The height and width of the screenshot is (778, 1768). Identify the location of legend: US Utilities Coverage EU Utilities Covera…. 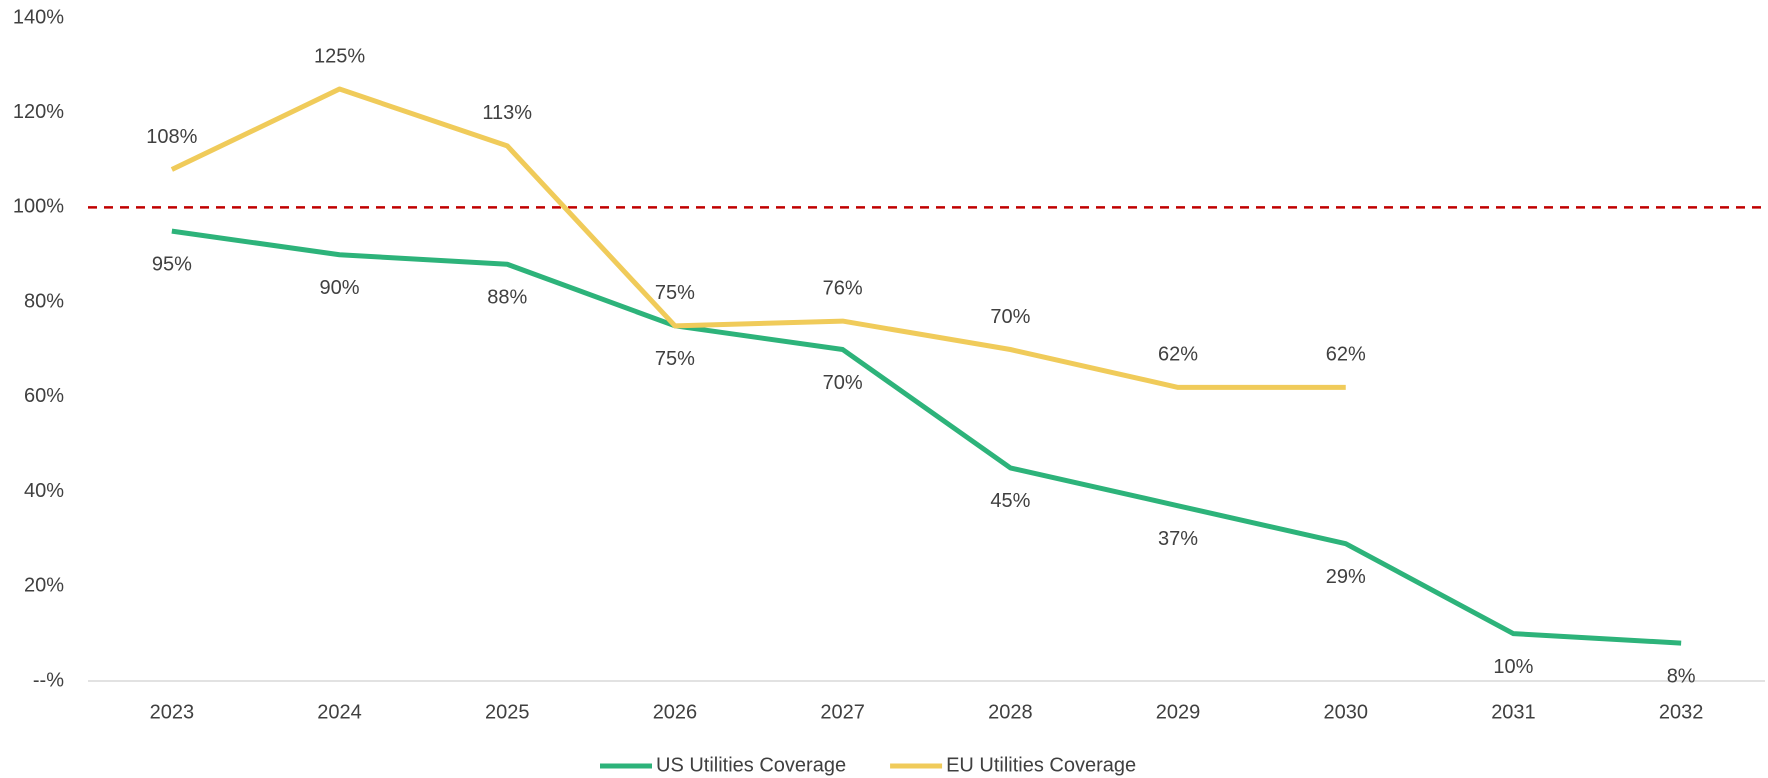
(868, 765).